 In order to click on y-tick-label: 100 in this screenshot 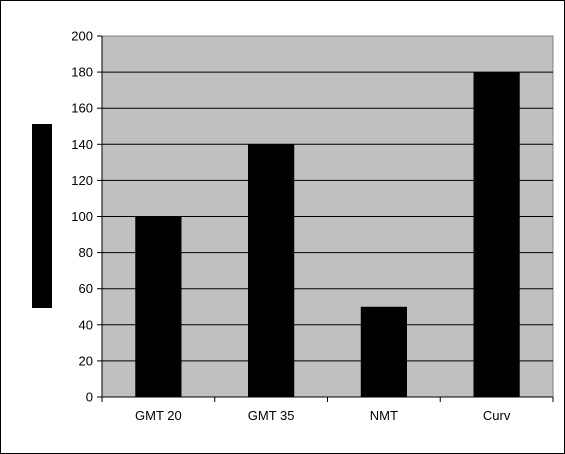, I will do `click(82, 216)`.